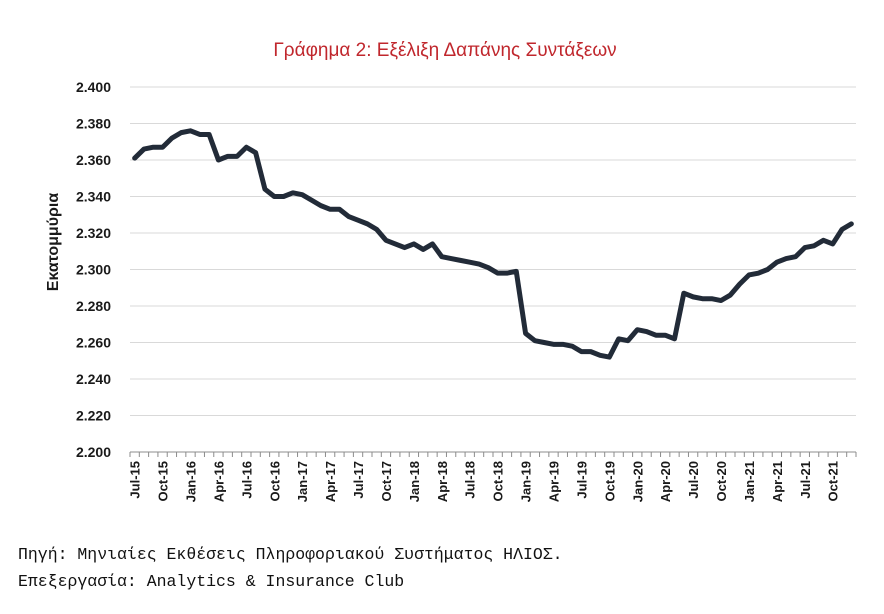  Describe the element at coordinates (93, 160) in the screenshot. I see `y-tick-label: 2.360` at that location.